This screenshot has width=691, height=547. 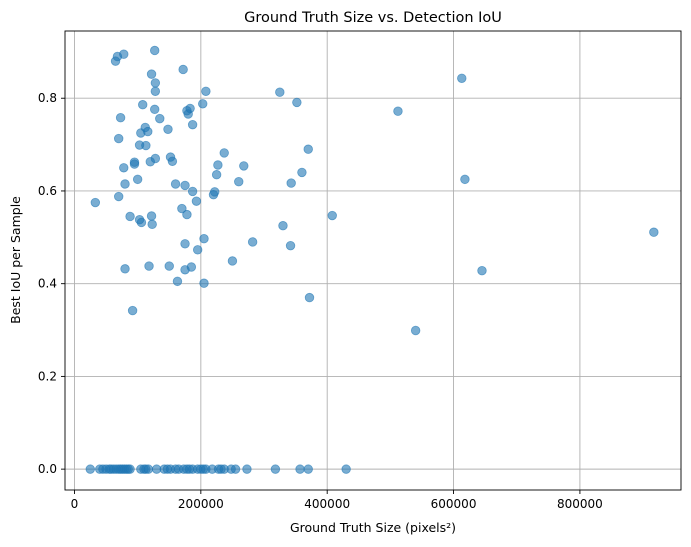 What do you see at coordinates (47, 191) in the screenshot?
I see `y-tick-label: 0.6` at bounding box center [47, 191].